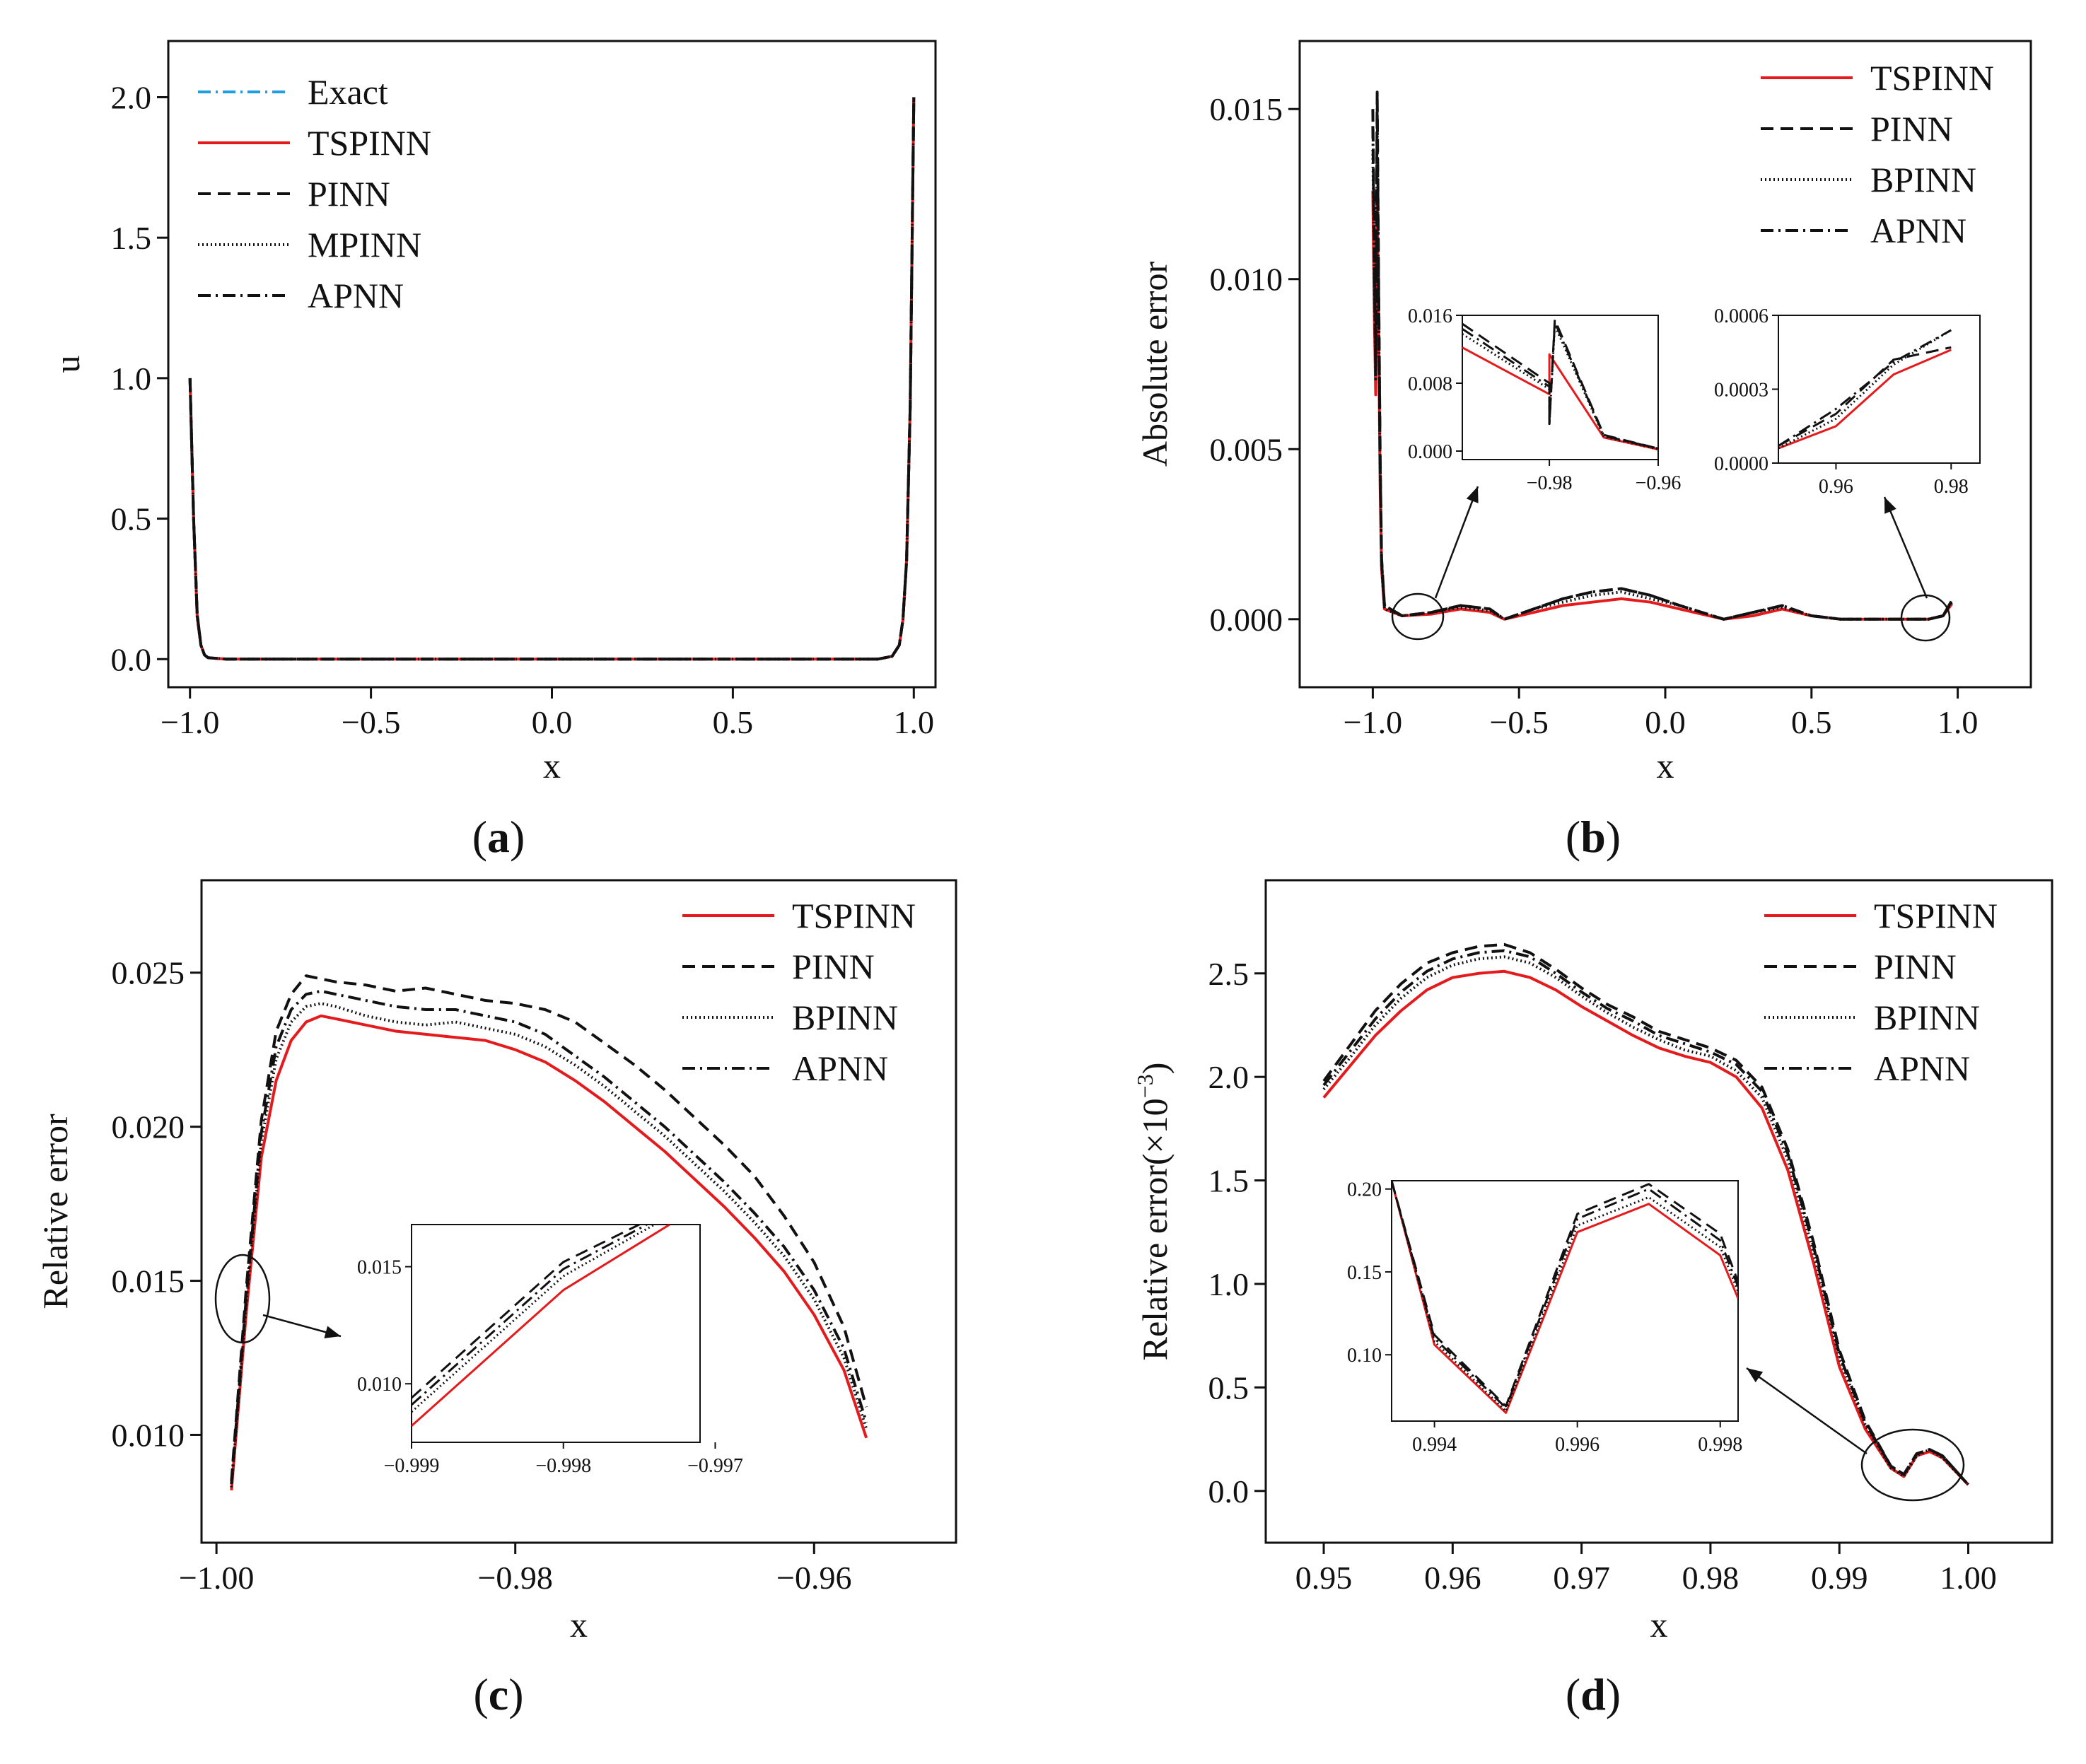 The height and width of the screenshot is (1764, 2086). I want to click on zoom-arrow-head, so click(1472, 494).